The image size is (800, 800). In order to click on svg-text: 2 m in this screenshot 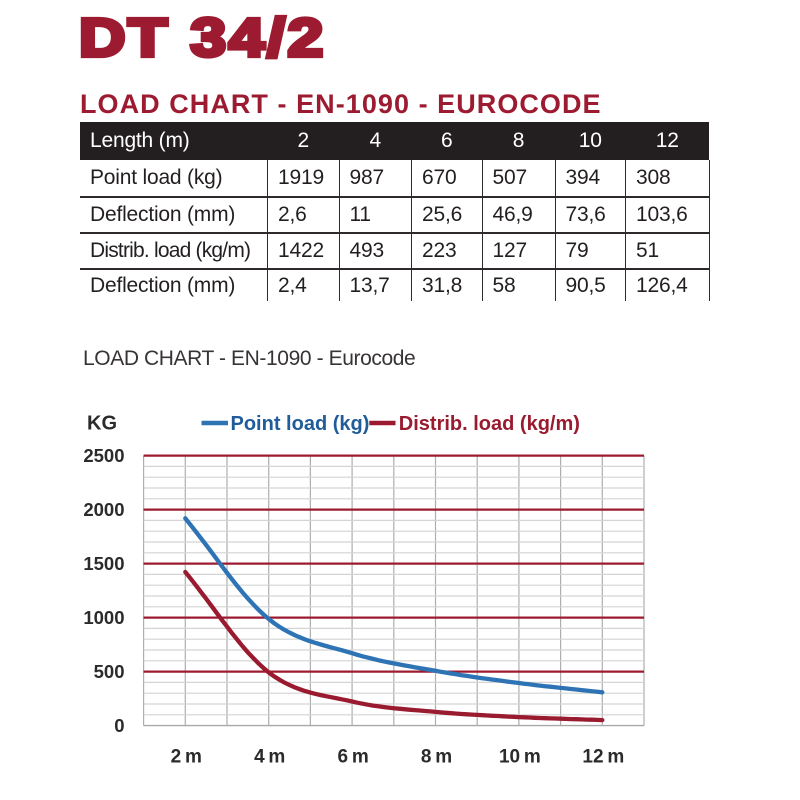, I will do `click(186, 757)`.